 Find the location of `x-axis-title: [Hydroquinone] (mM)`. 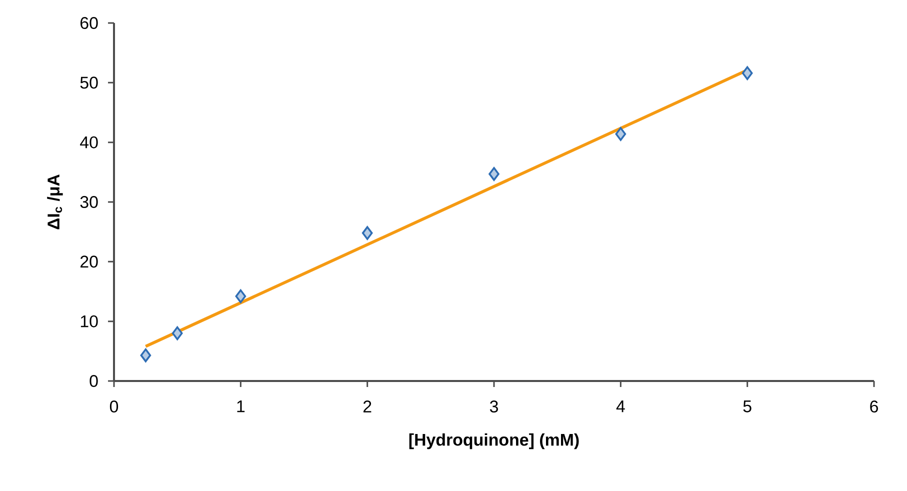

x-axis-title: [Hydroquinone] (mM) is located at coordinates (494, 441).